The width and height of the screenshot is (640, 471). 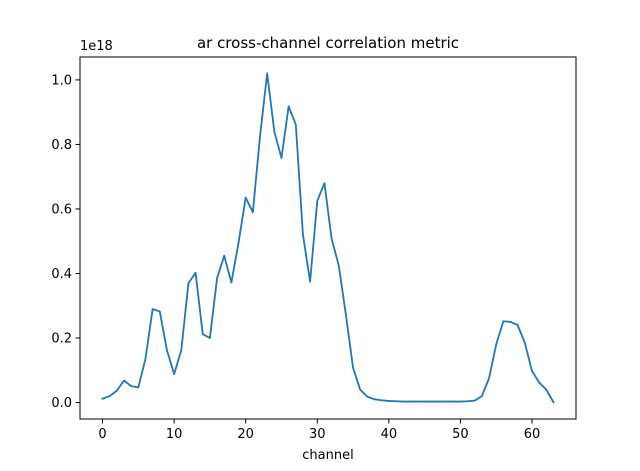 What do you see at coordinates (245, 434) in the screenshot?
I see `x-tick-label: 20` at bounding box center [245, 434].